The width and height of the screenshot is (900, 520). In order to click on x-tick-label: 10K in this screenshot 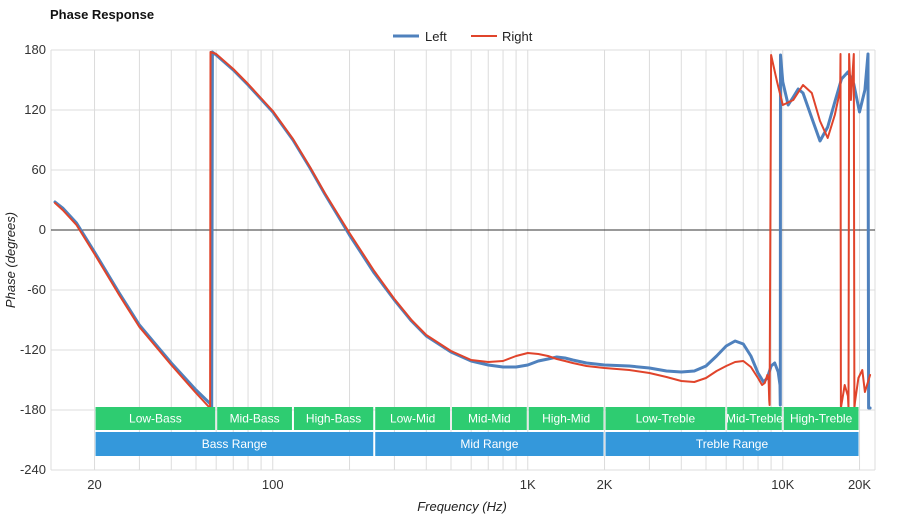, I will do `click(782, 484)`.